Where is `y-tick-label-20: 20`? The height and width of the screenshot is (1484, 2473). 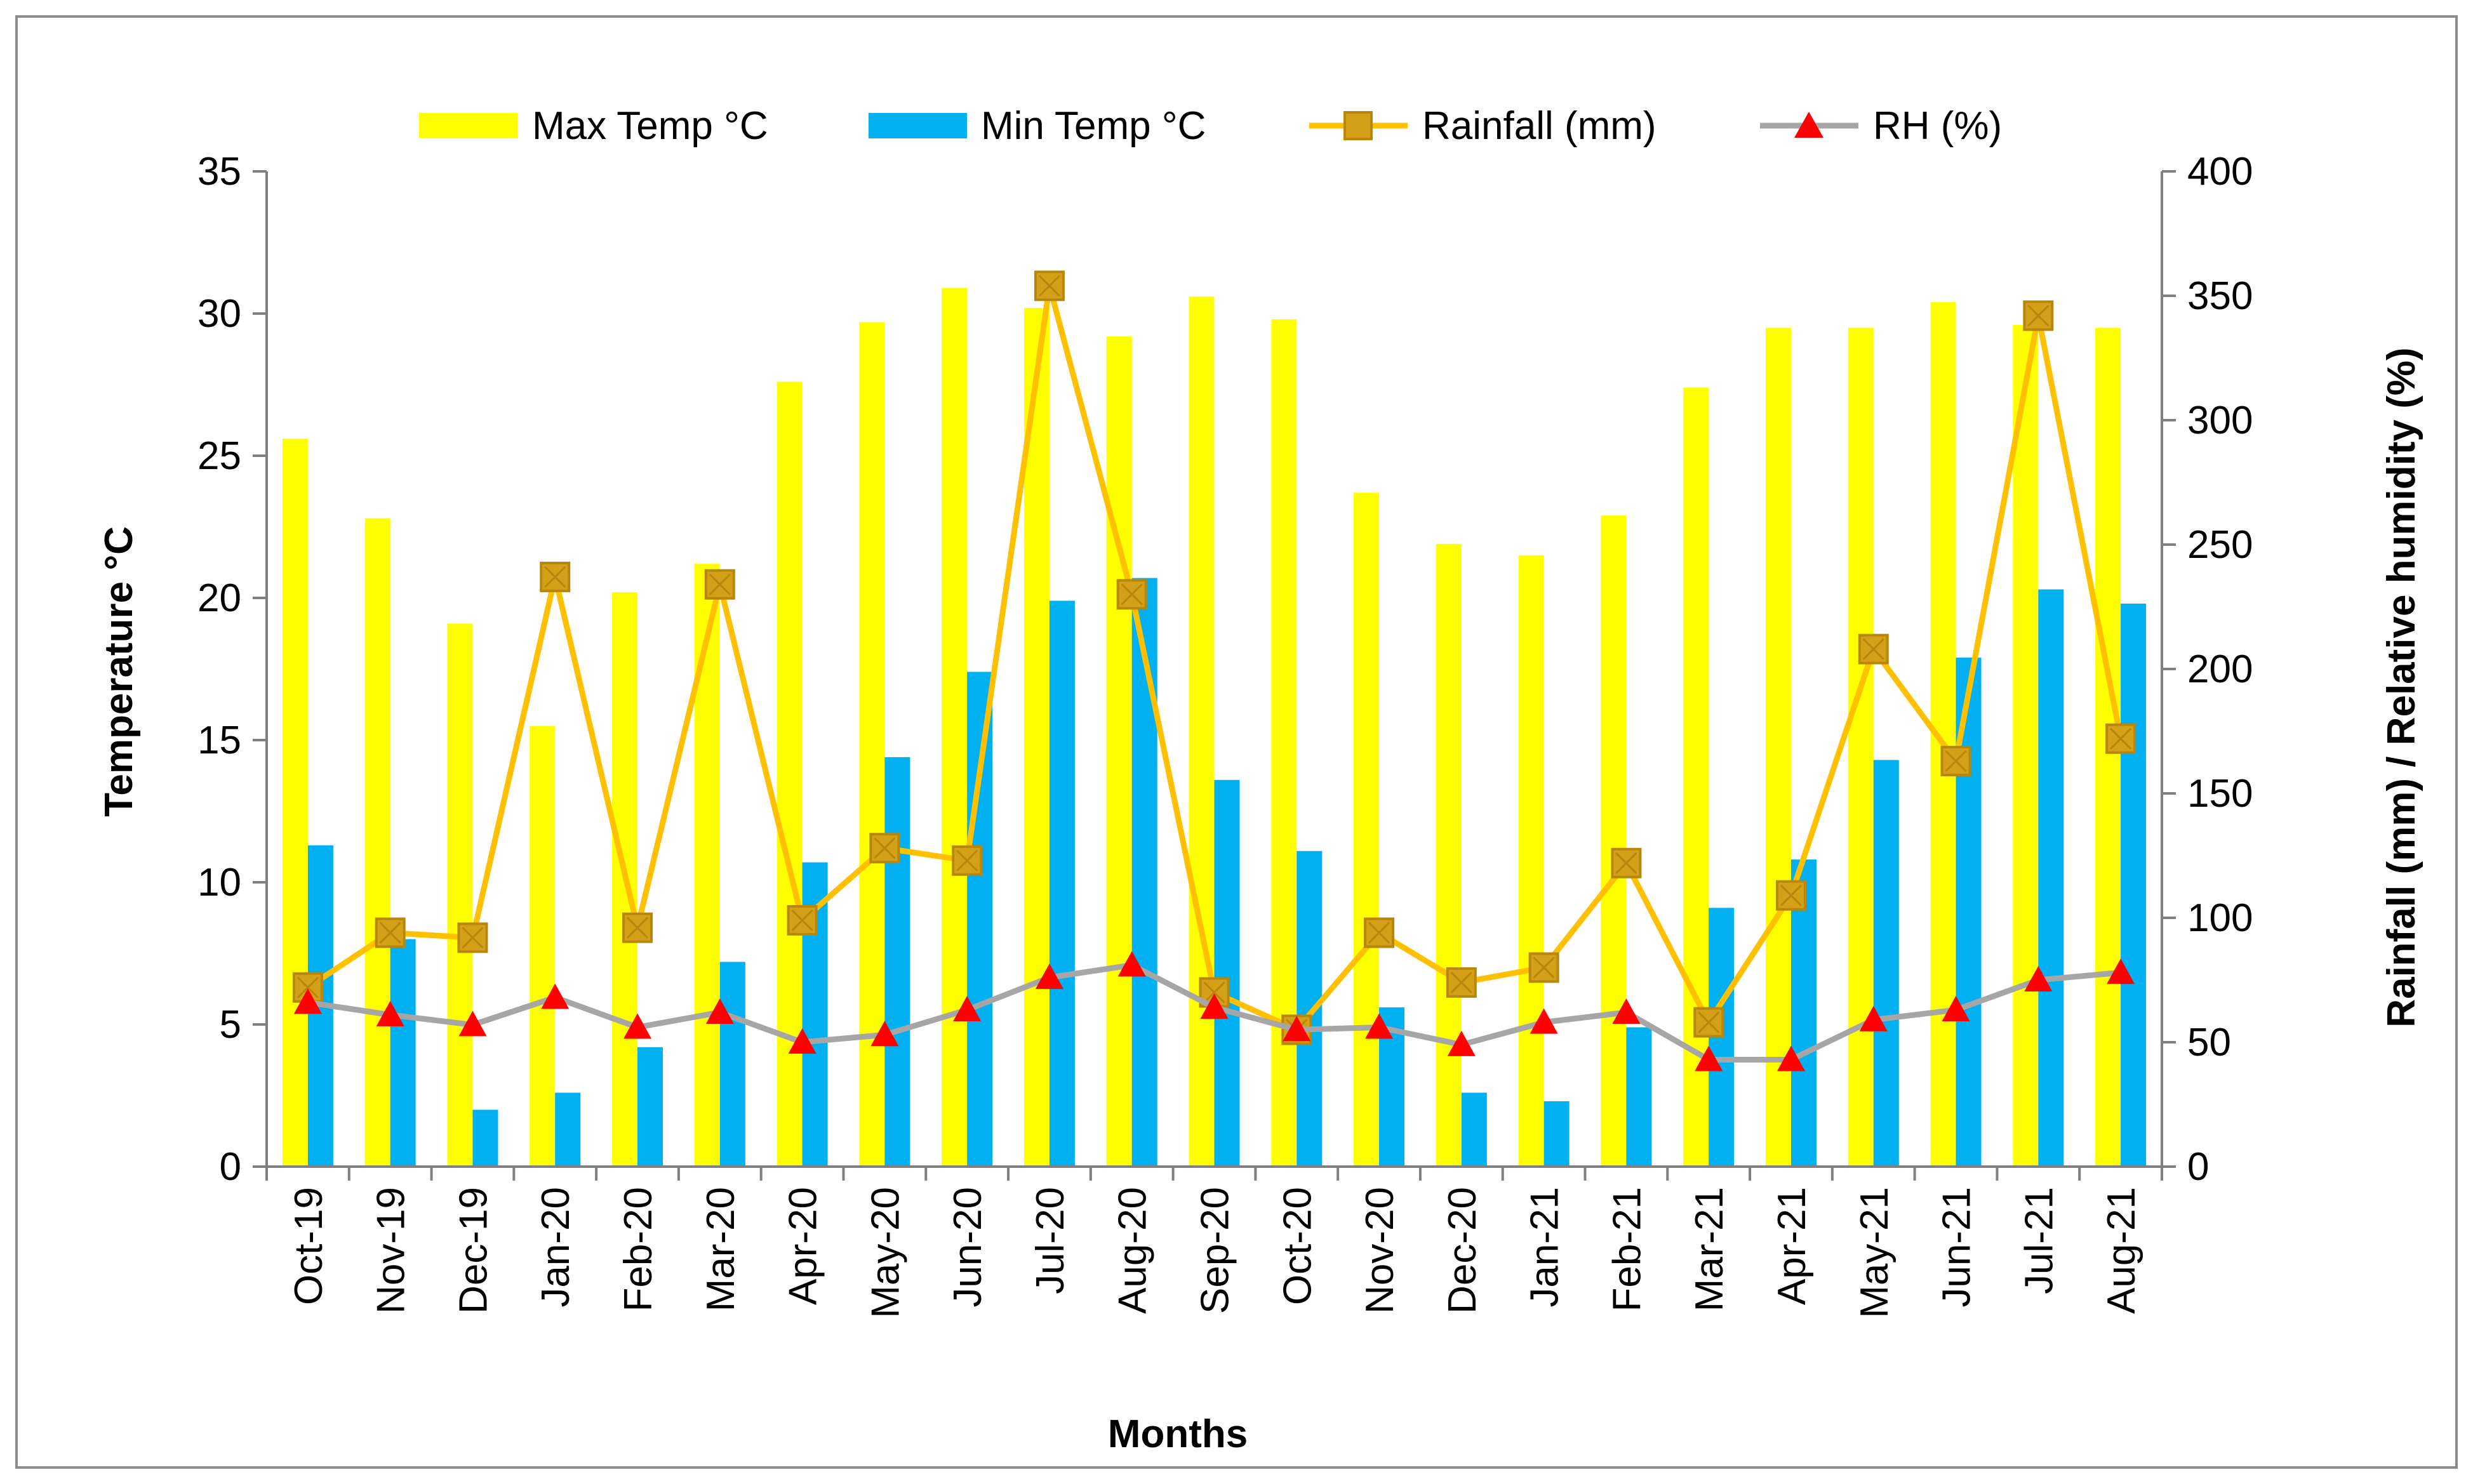
y-tick-label-20: 20 is located at coordinates (219, 598).